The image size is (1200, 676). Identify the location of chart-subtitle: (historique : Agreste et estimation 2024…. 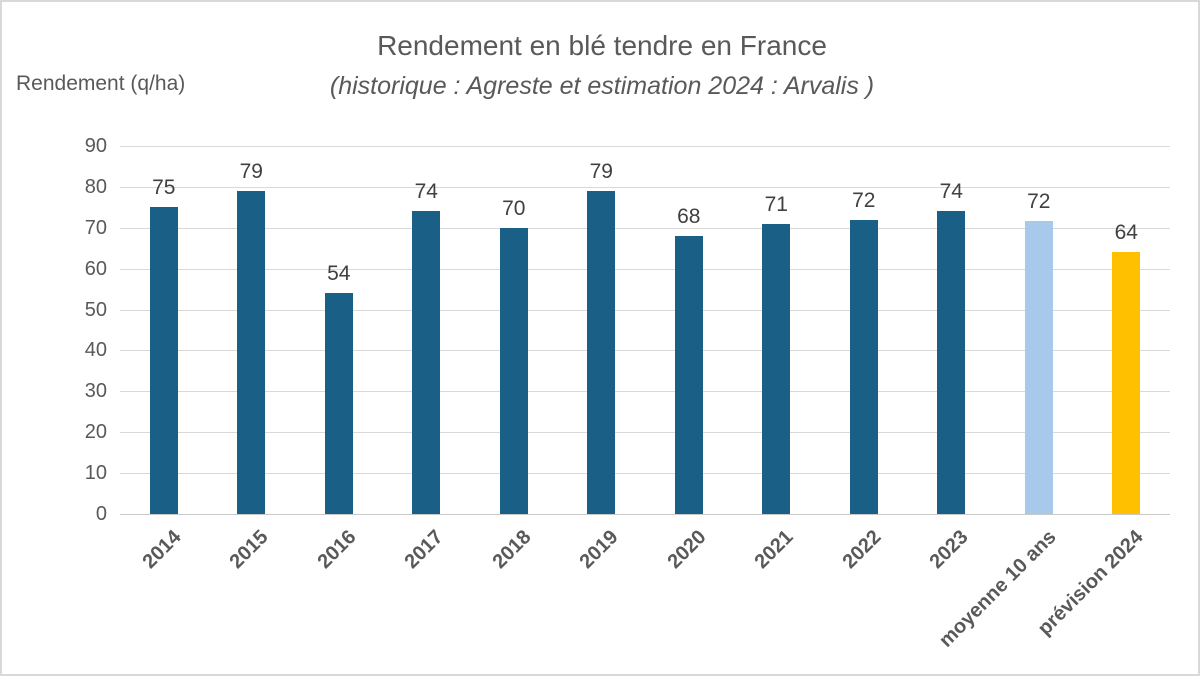
(602, 86).